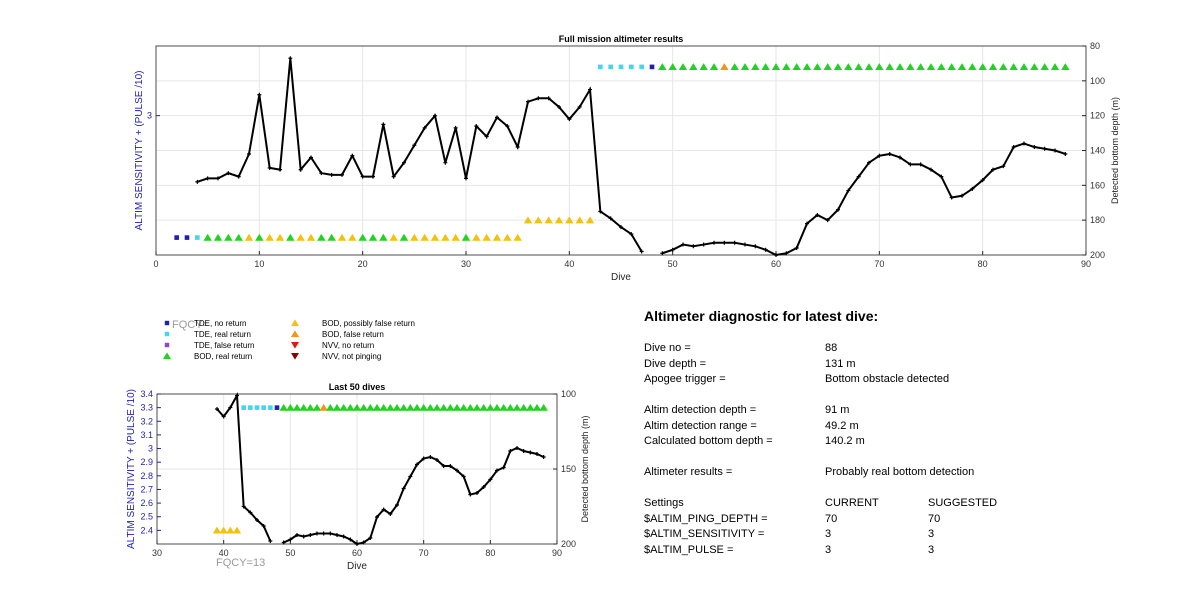 Image resolution: width=1200 pixels, height=611 pixels. I want to click on legend-label: TDE, no return, so click(220, 323).